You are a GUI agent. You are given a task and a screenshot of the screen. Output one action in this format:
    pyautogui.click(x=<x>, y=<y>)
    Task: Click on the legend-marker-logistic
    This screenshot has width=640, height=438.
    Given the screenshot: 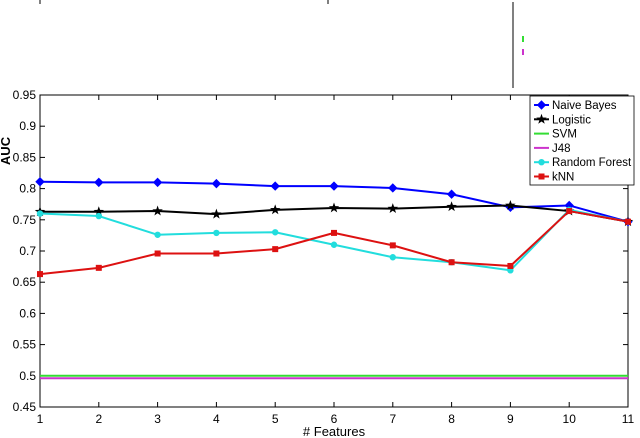 What is the action you would take?
    pyautogui.click(x=541, y=118)
    